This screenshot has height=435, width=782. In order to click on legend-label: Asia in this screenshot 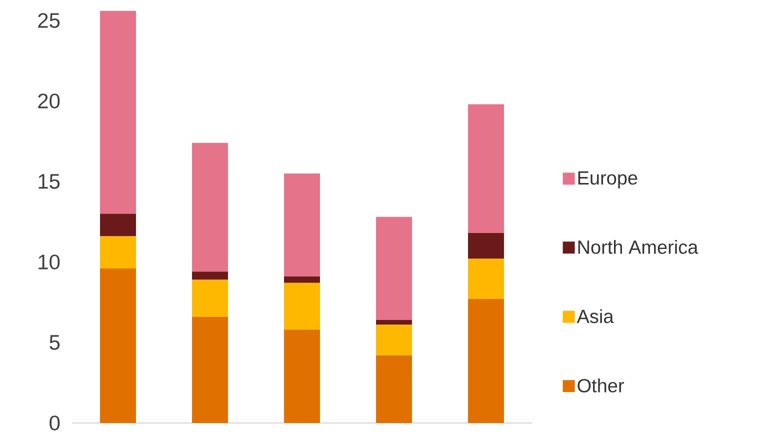, I will do `click(595, 316)`.